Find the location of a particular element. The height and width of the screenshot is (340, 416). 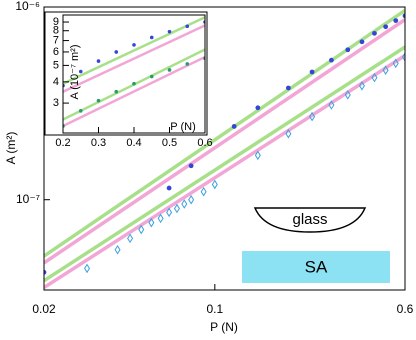

y-tick-label: 7 is located at coordinates (56, 40).